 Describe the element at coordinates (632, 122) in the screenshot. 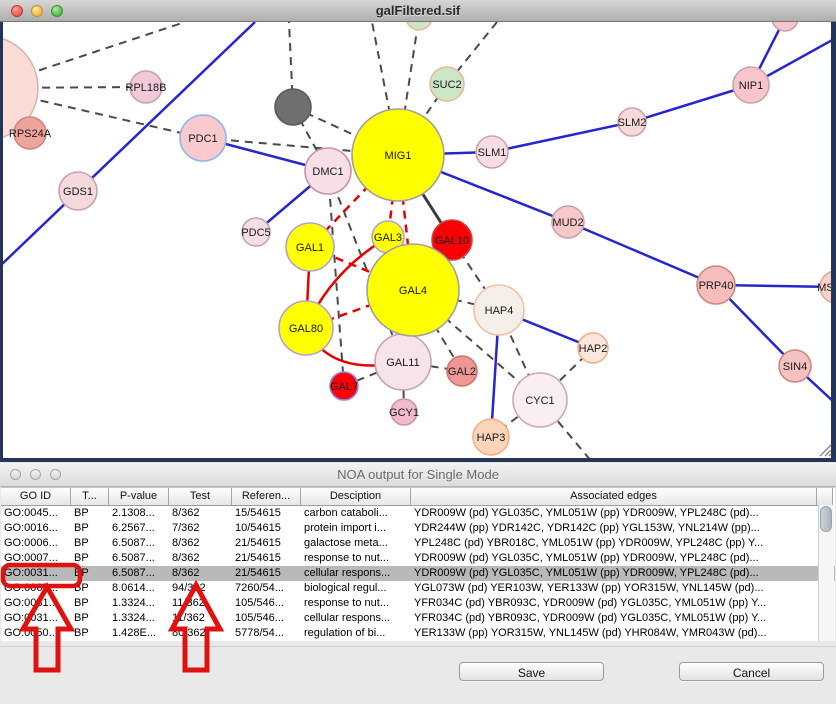

I see `network-node-SLM2` at that location.